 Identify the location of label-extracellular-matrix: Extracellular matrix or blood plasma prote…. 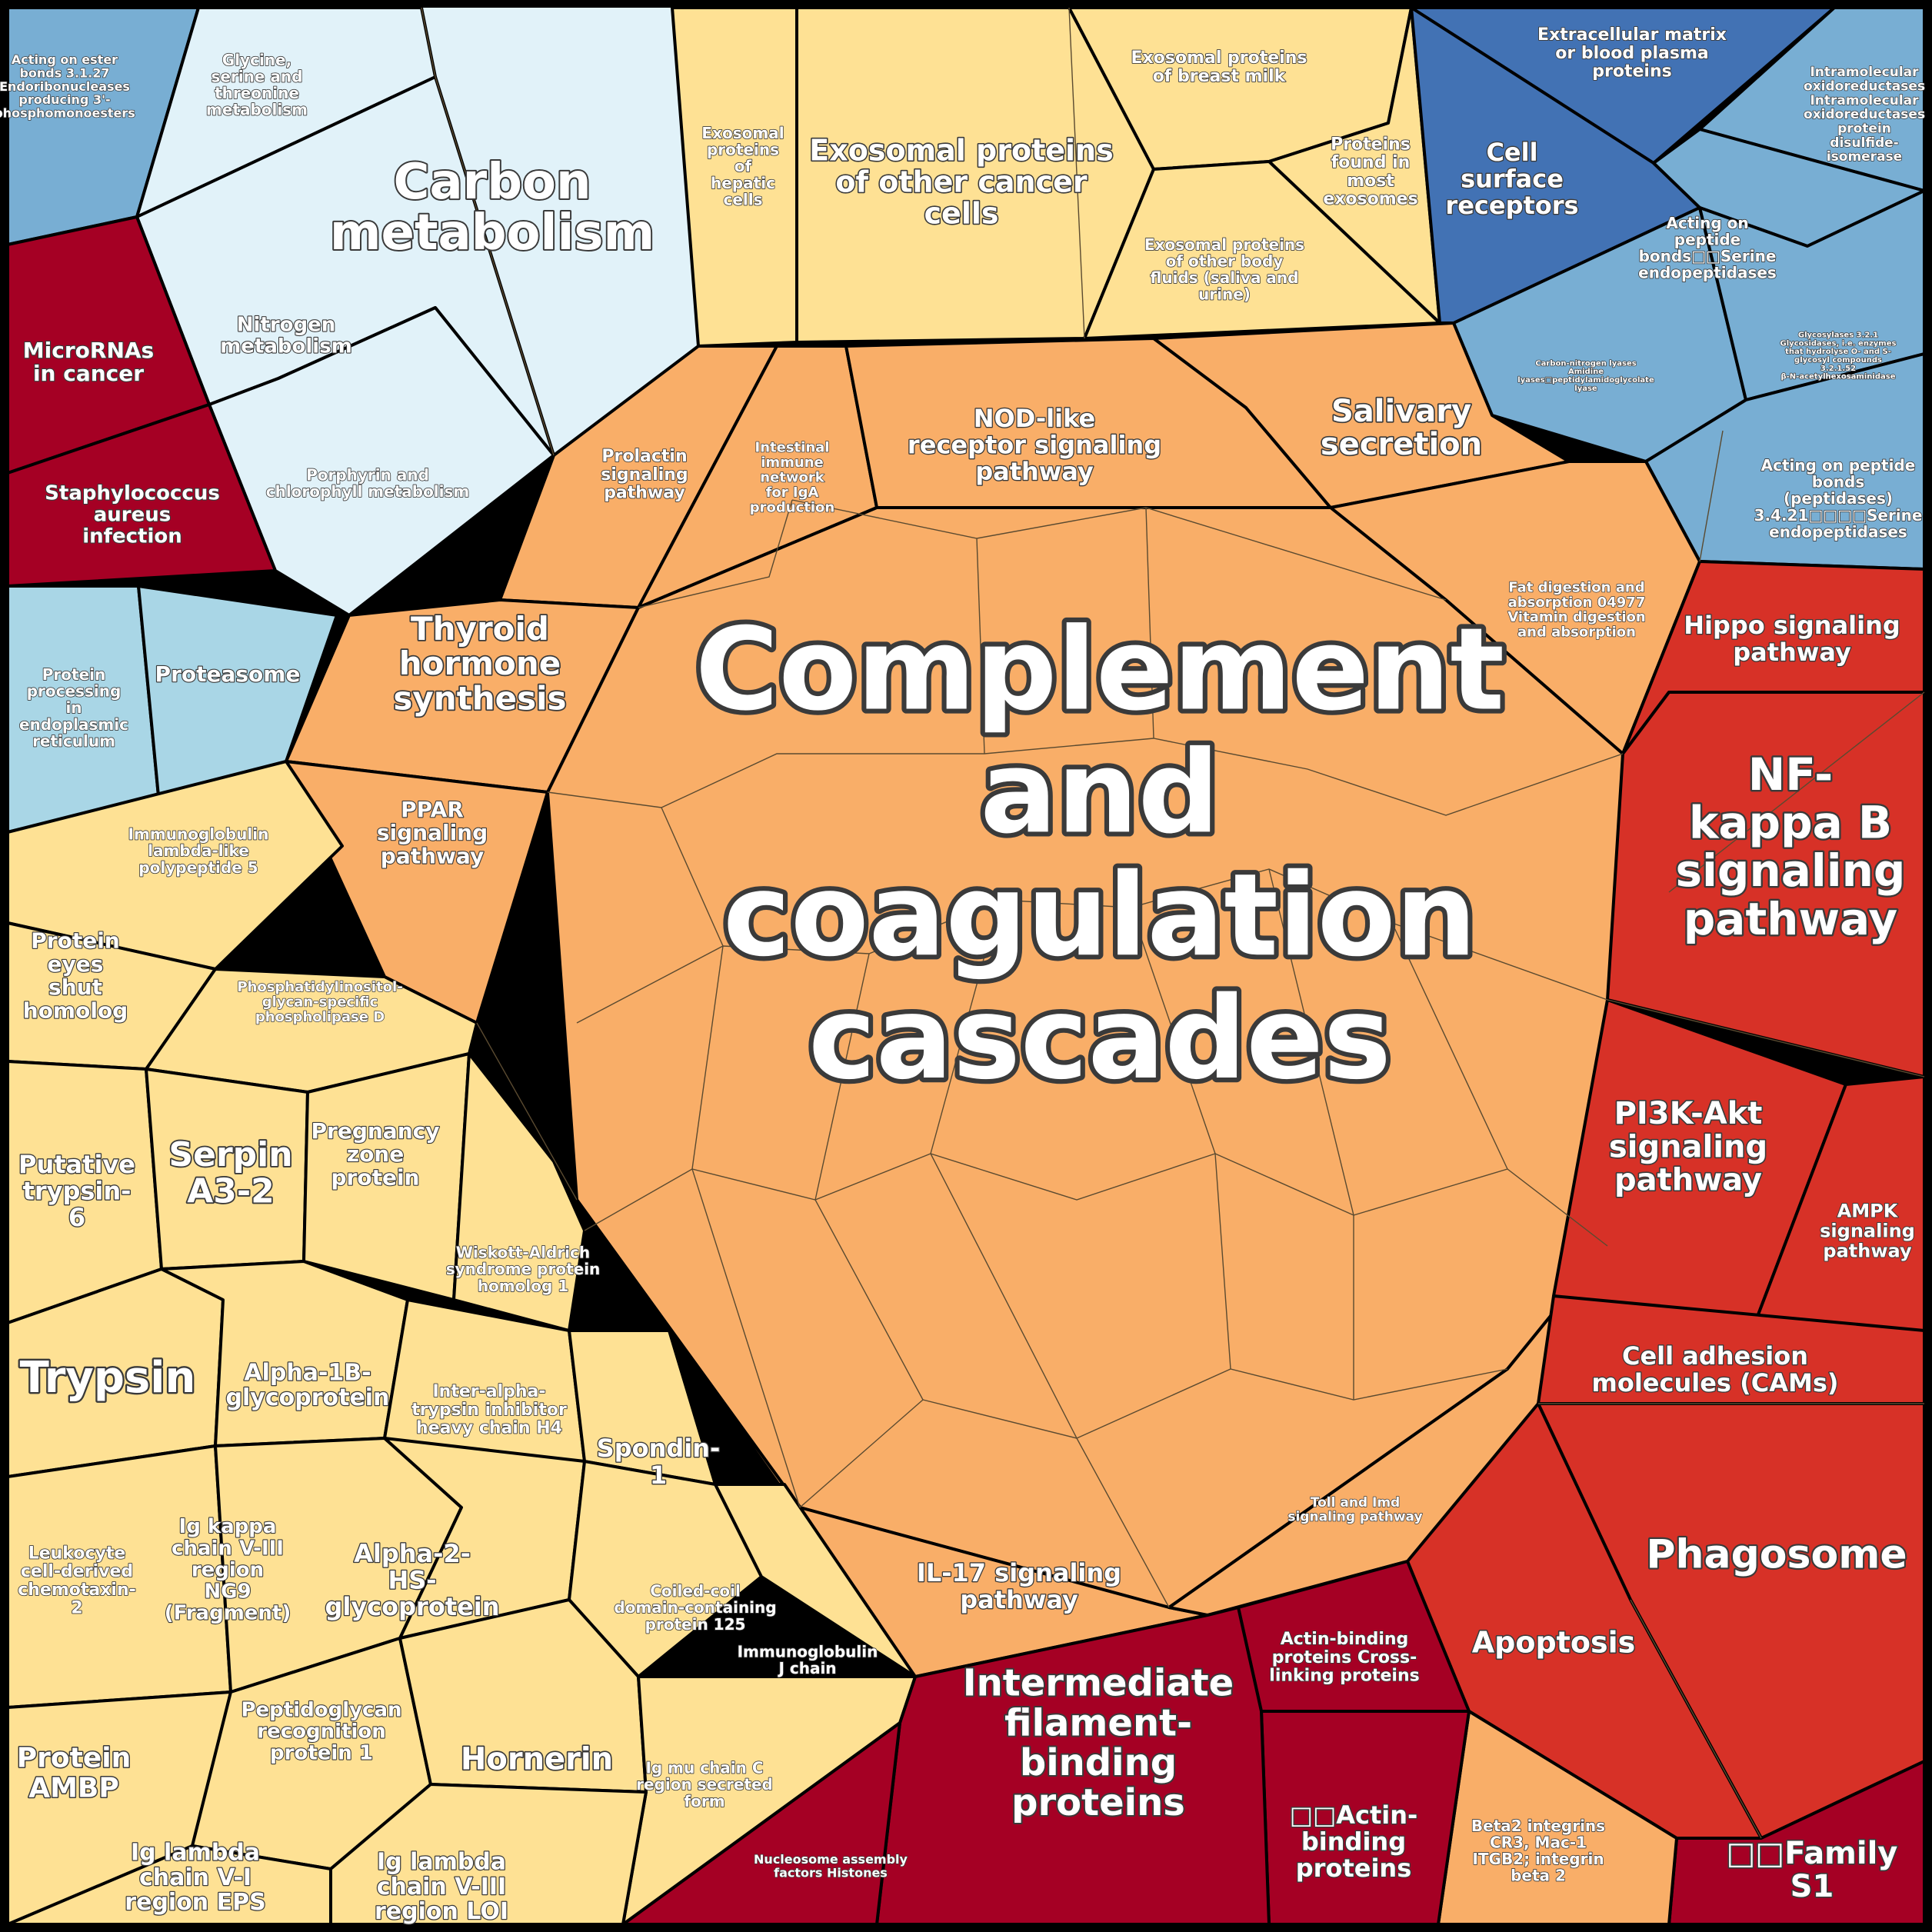
(1632, 53).